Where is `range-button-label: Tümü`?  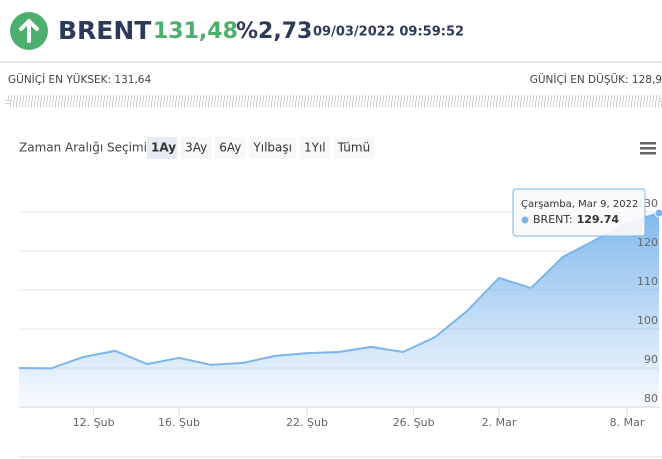
range-button-label: Tümü is located at coordinates (354, 148).